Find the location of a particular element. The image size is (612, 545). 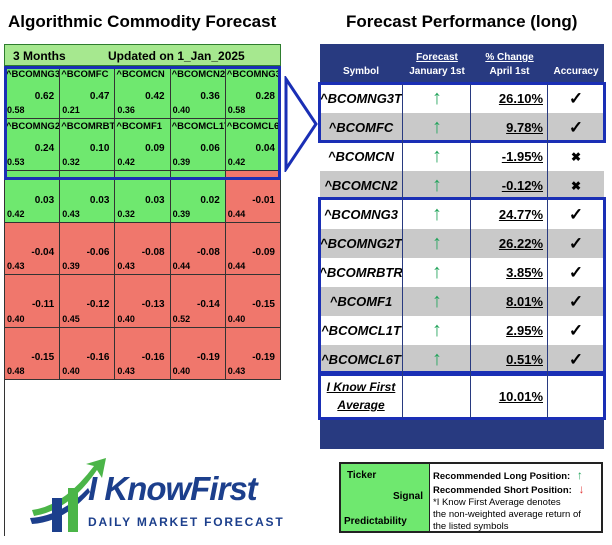

down-arrow-icon: ↓ is located at coordinates (581, 489).